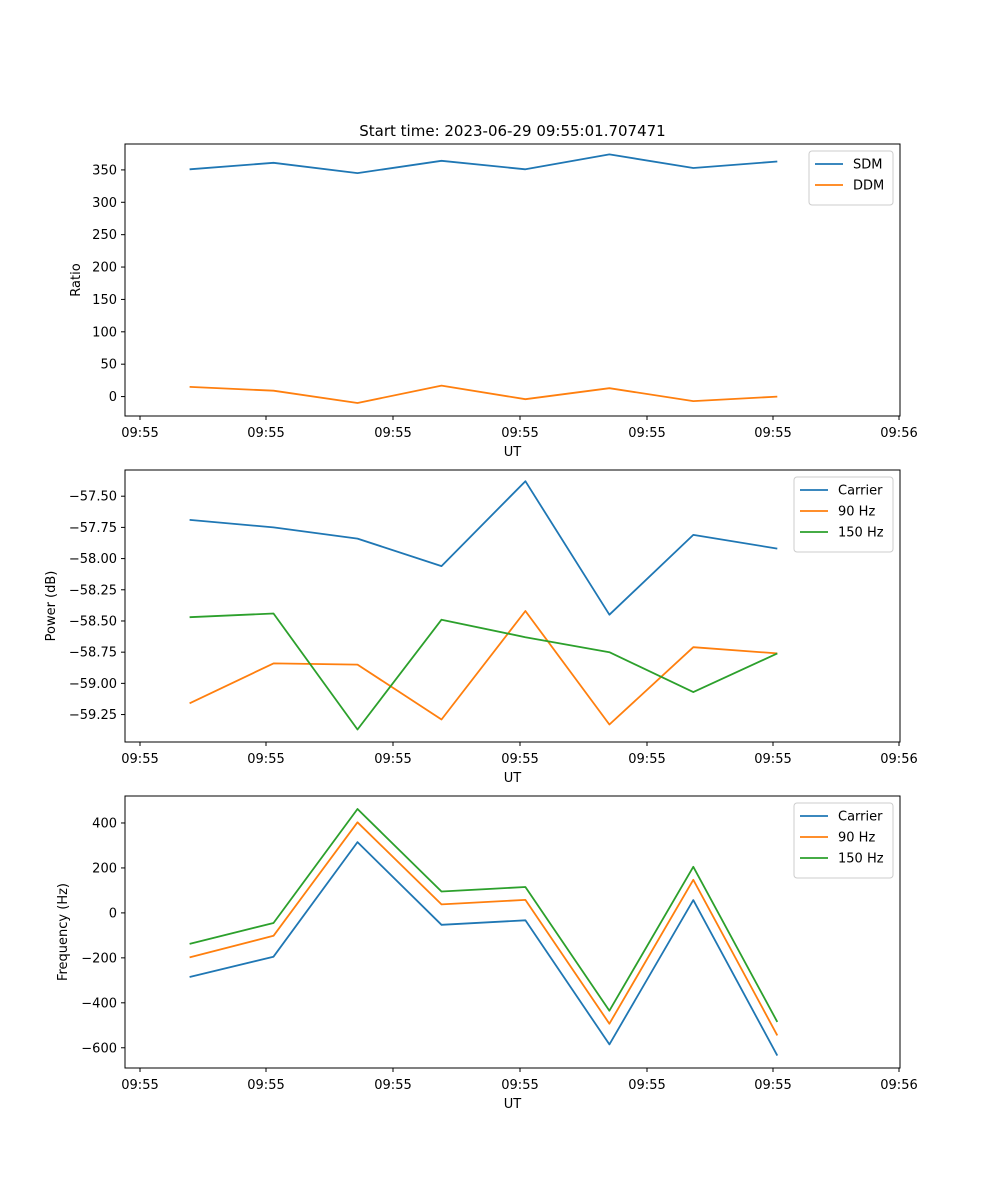 The image size is (1000, 1200). Describe the element at coordinates (108, 365) in the screenshot. I see `y-tick-label: 50` at that location.